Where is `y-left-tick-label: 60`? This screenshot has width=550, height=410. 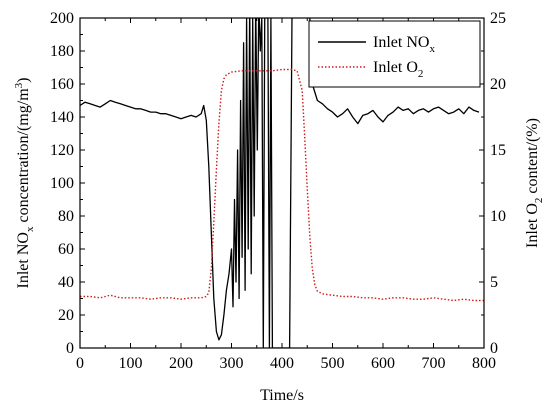 y-left-tick-label: 60 is located at coordinates (66, 249).